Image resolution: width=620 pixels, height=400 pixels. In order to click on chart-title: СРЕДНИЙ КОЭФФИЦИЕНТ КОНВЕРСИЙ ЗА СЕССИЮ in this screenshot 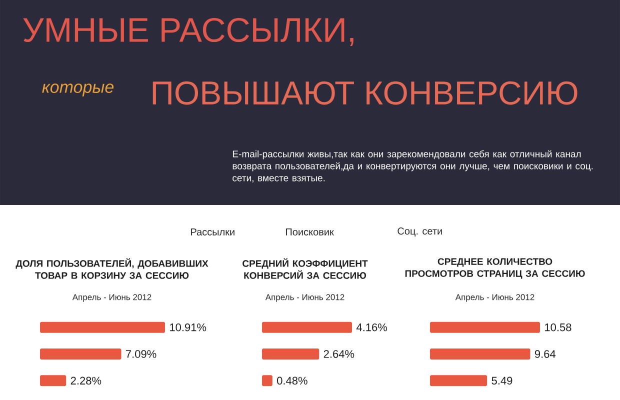, I will do `click(305, 268)`.